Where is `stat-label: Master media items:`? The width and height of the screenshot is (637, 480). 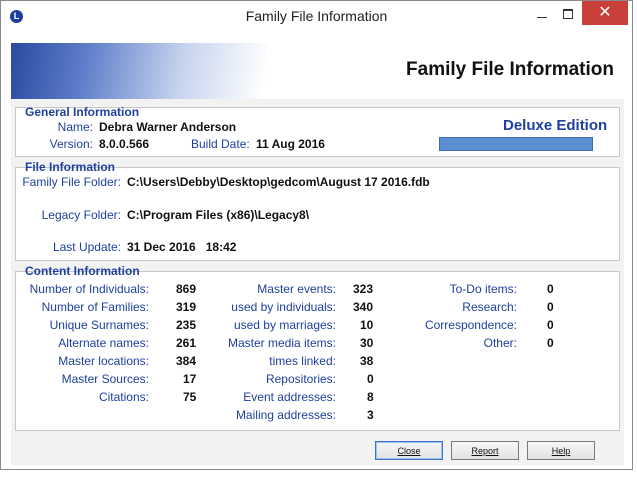
stat-label: Master media items: is located at coordinates (281, 343).